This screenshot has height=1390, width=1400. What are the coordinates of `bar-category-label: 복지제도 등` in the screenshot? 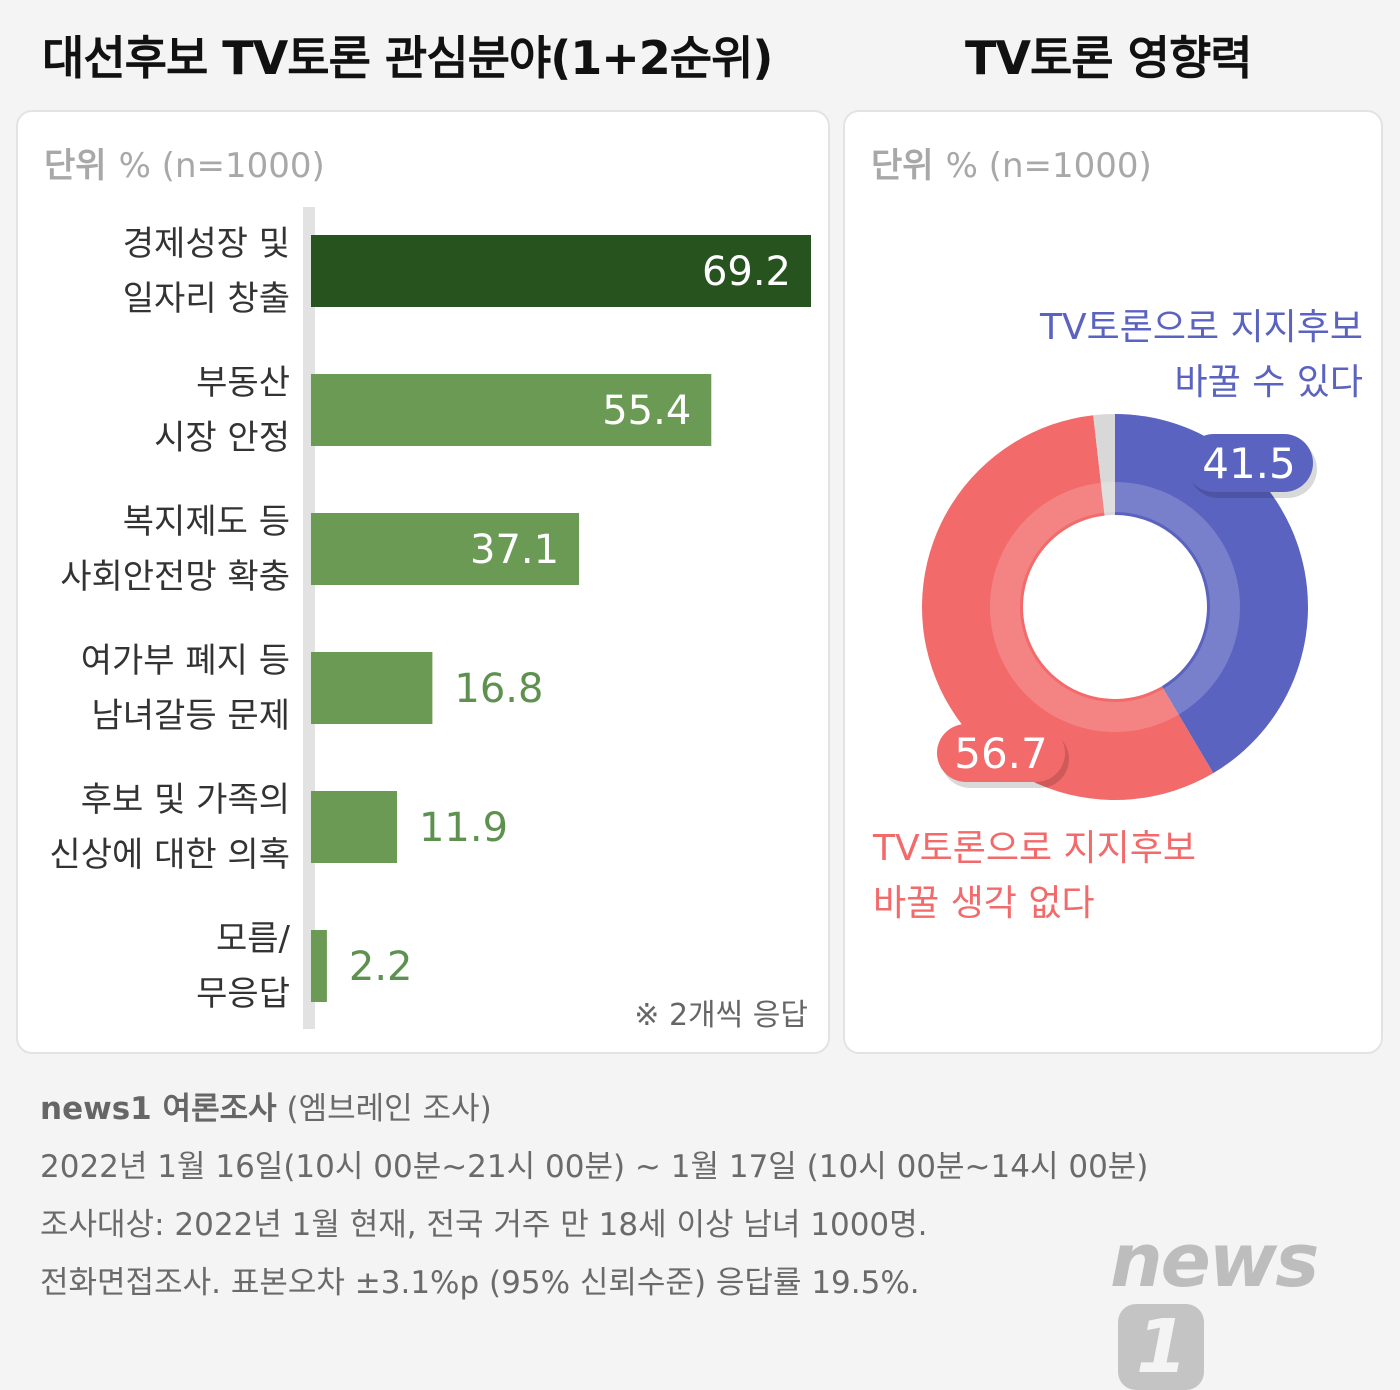 It's located at (206, 522).